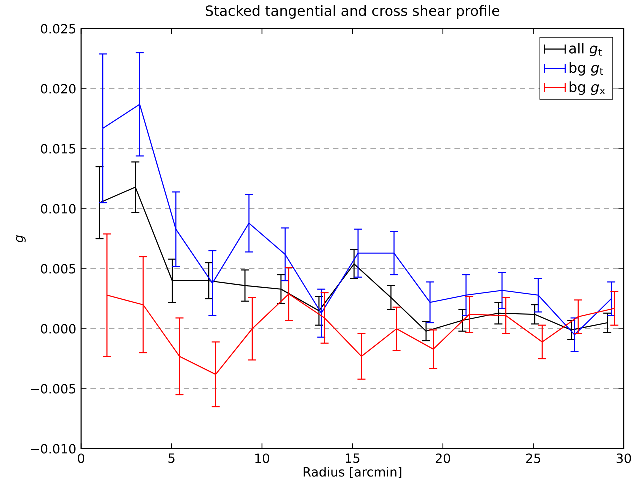  What do you see at coordinates (58, 29) in the screenshot?
I see `y-tick-label: 0.025` at bounding box center [58, 29].